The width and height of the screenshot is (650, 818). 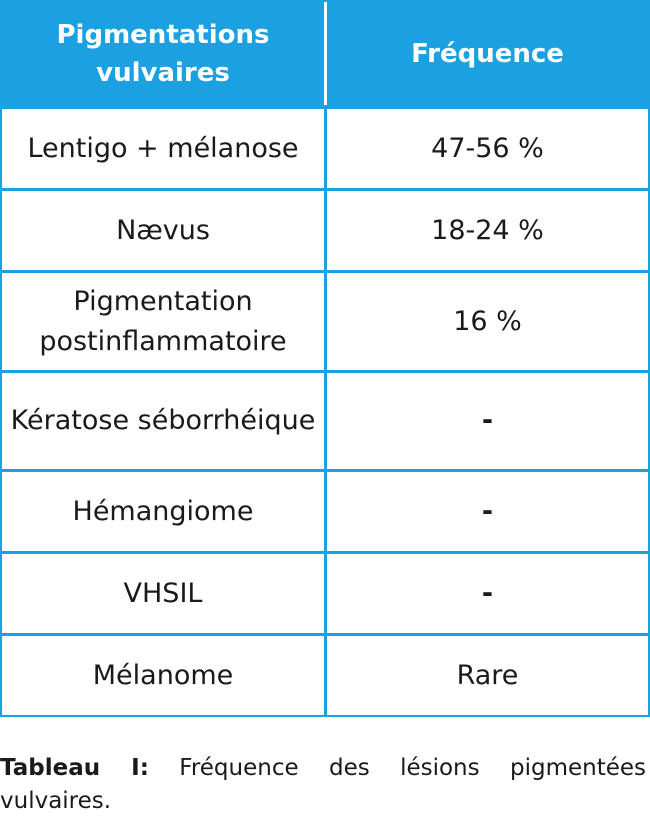 What do you see at coordinates (487, 146) in the screenshot?
I see `frequency-cell: 47-56 %` at bounding box center [487, 146].